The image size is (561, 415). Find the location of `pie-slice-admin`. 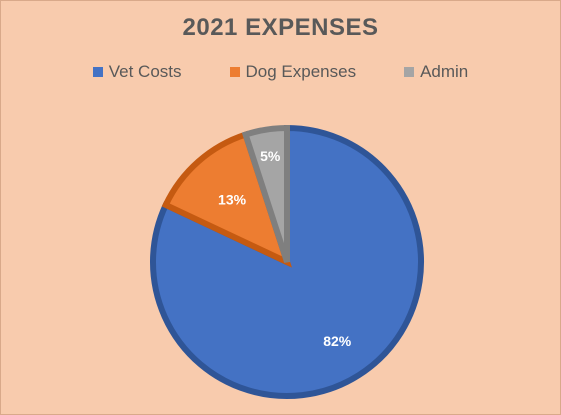

pie-slice-admin is located at coordinates (265, 193).